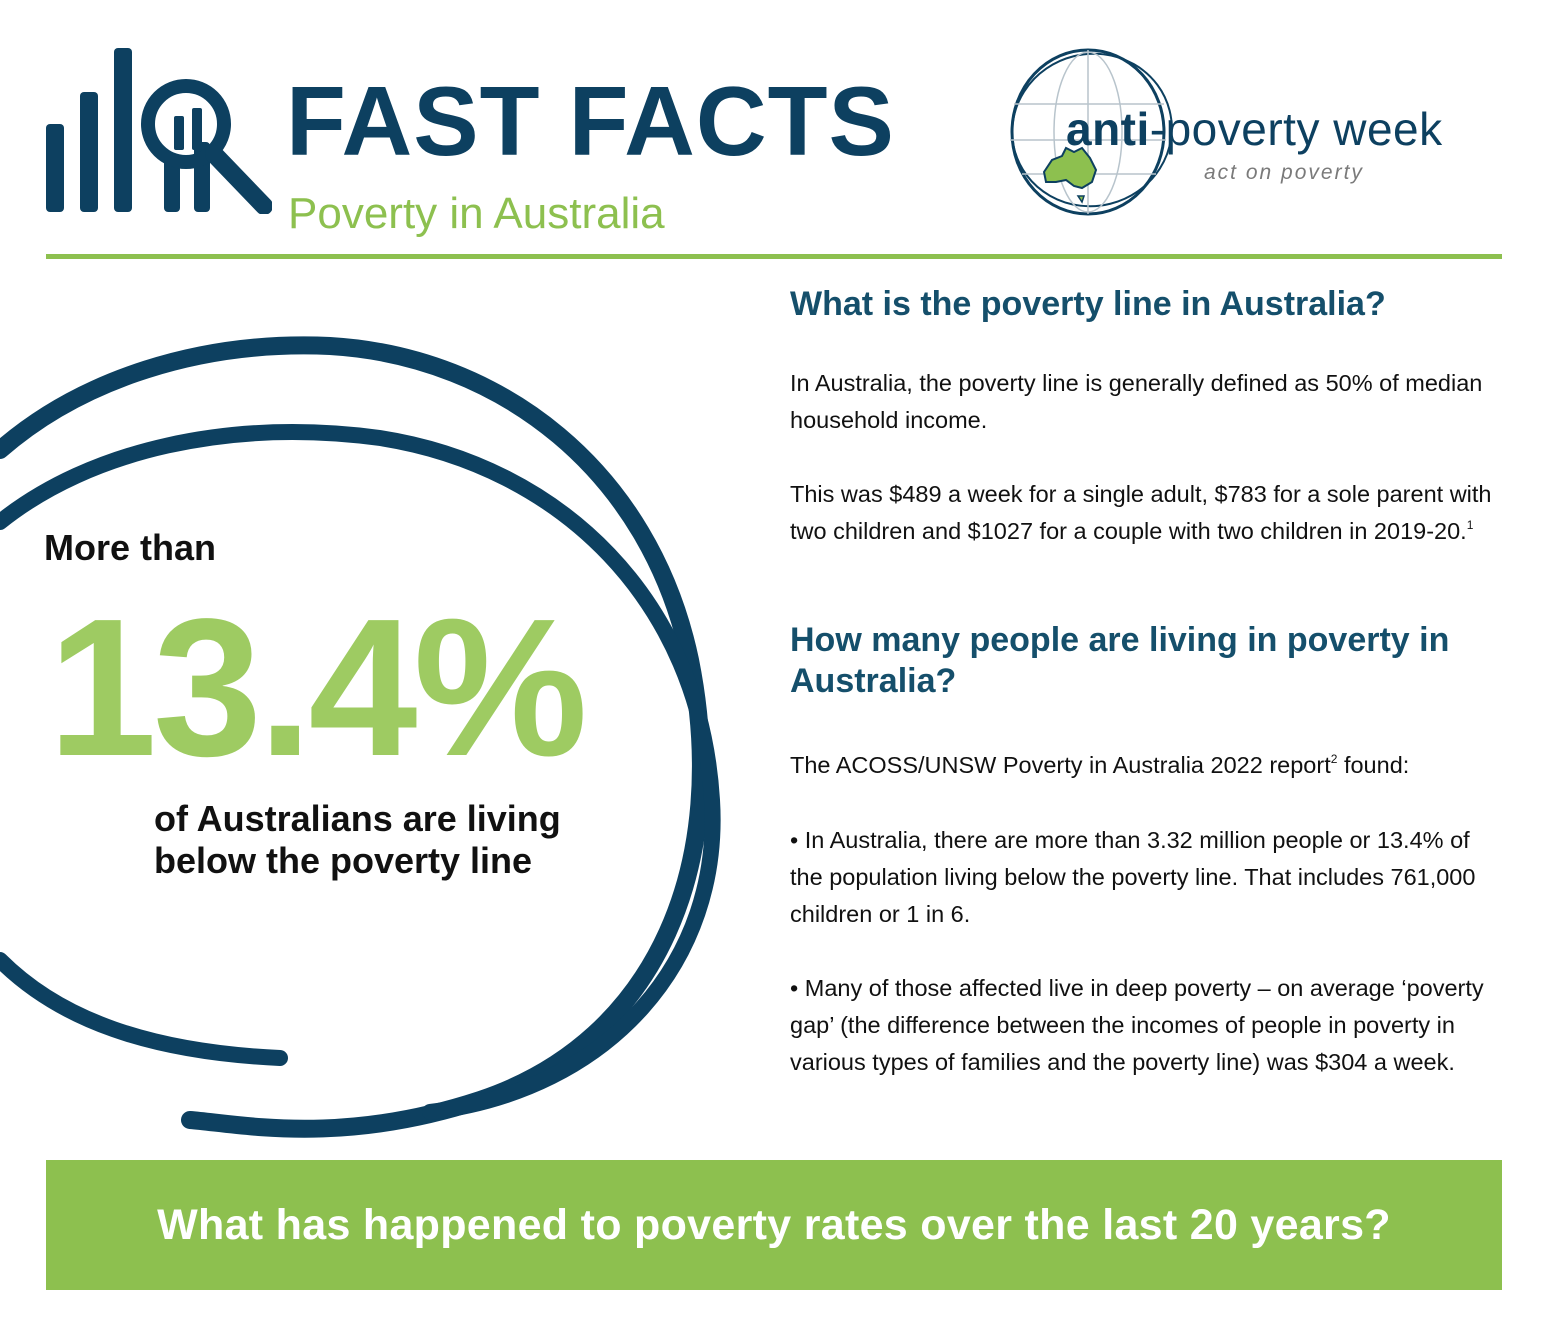  I want to click on anti-poverty-week-logo: anti-poverty week act on poverty, so click(1255, 134).